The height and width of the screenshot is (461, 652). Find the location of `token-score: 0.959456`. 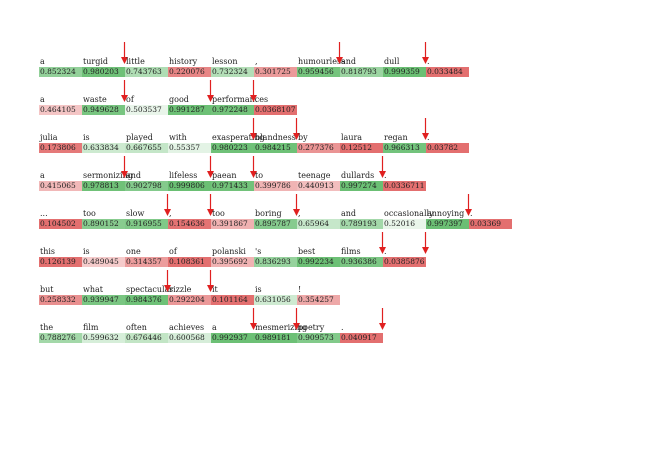

token-score: 0.959456 is located at coordinates (318, 72).